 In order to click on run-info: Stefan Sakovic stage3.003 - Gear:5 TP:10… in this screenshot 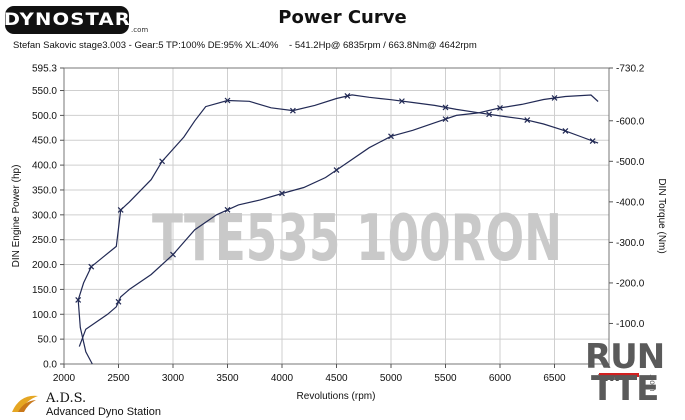, I will do `click(245, 45)`.